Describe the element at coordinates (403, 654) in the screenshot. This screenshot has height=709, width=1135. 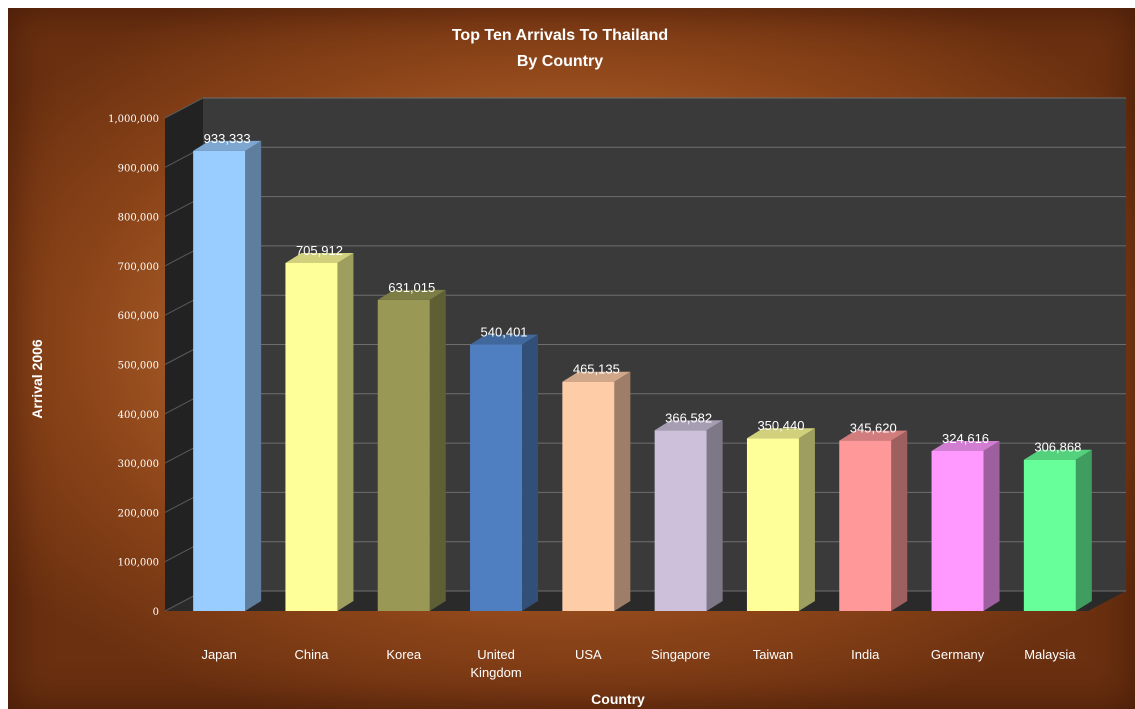
I see `x-tick-label: Korea` at that location.